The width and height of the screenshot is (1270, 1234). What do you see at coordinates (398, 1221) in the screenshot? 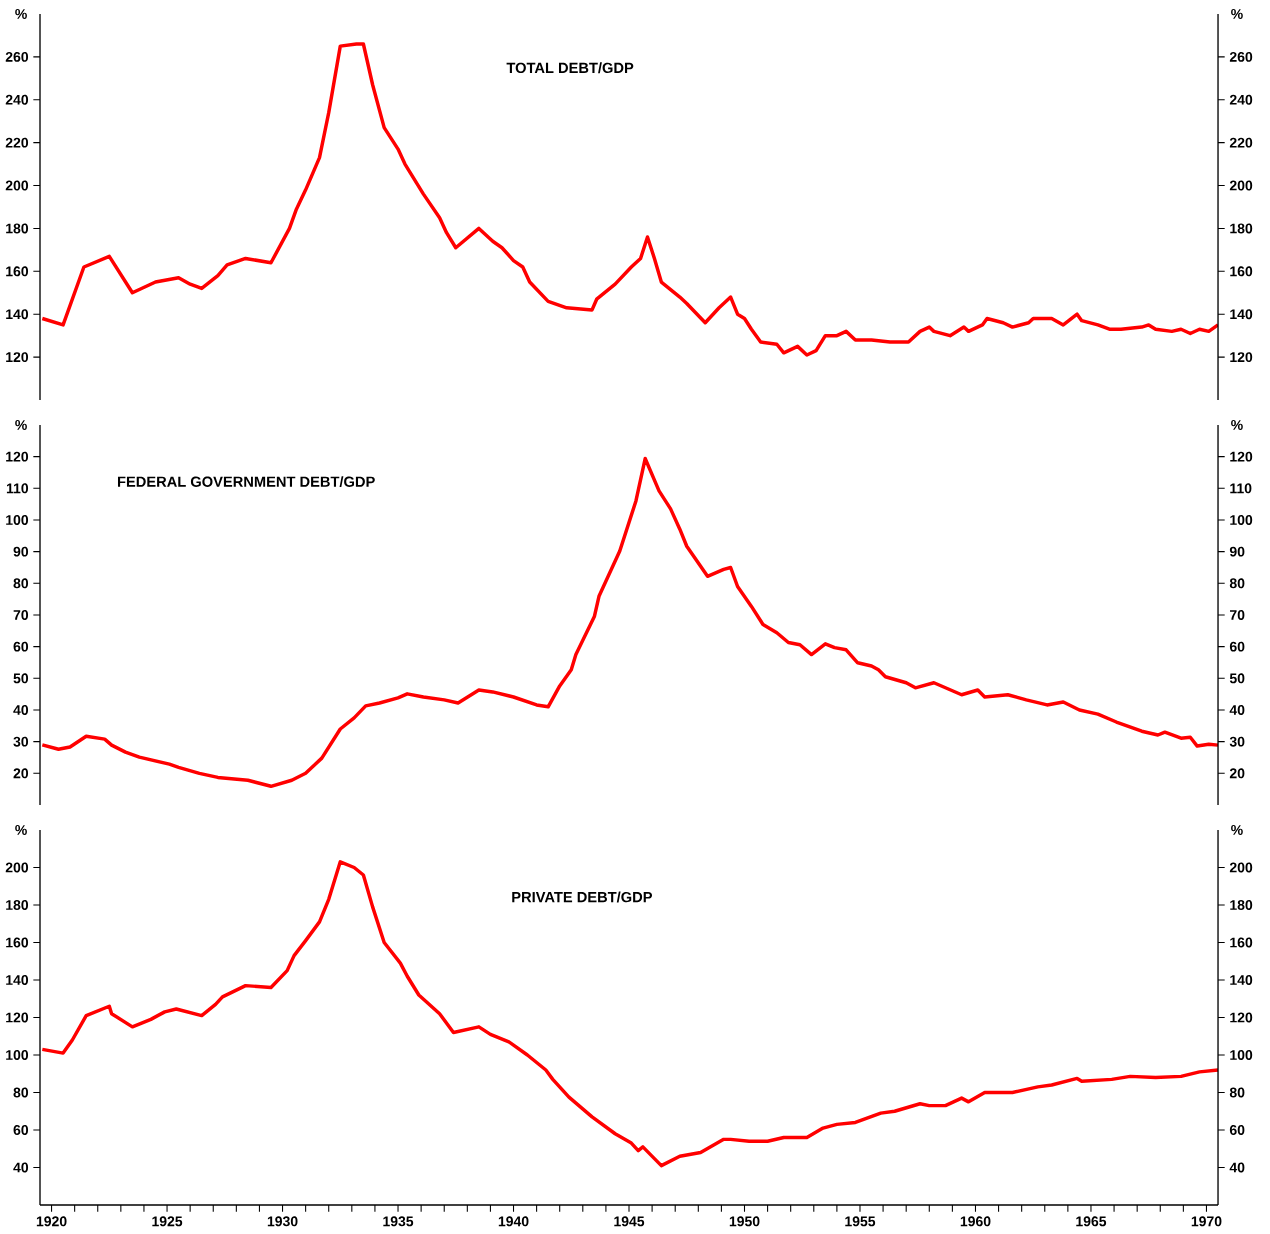
I see `x-tick-label: 1935` at bounding box center [398, 1221].